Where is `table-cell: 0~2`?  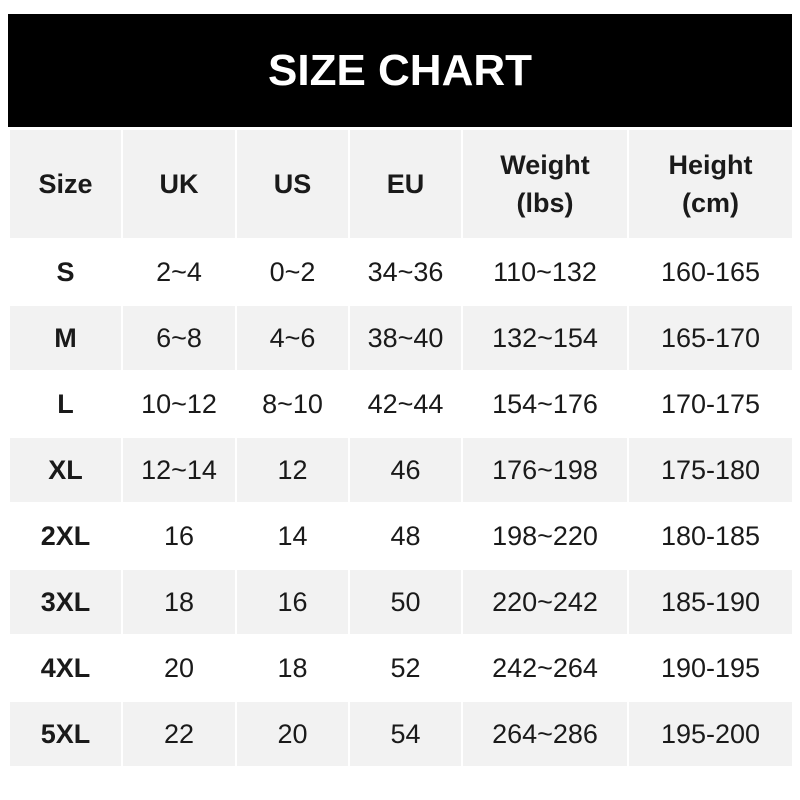 table-cell: 0~2 is located at coordinates (292, 272).